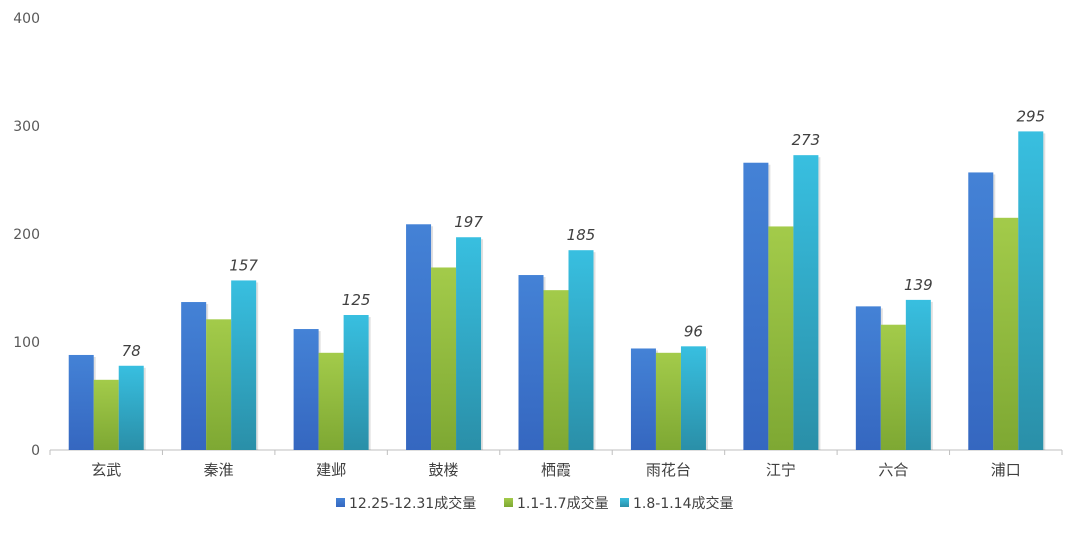  Describe the element at coordinates (1030, 116) in the screenshot. I see `data-label: 295` at that location.